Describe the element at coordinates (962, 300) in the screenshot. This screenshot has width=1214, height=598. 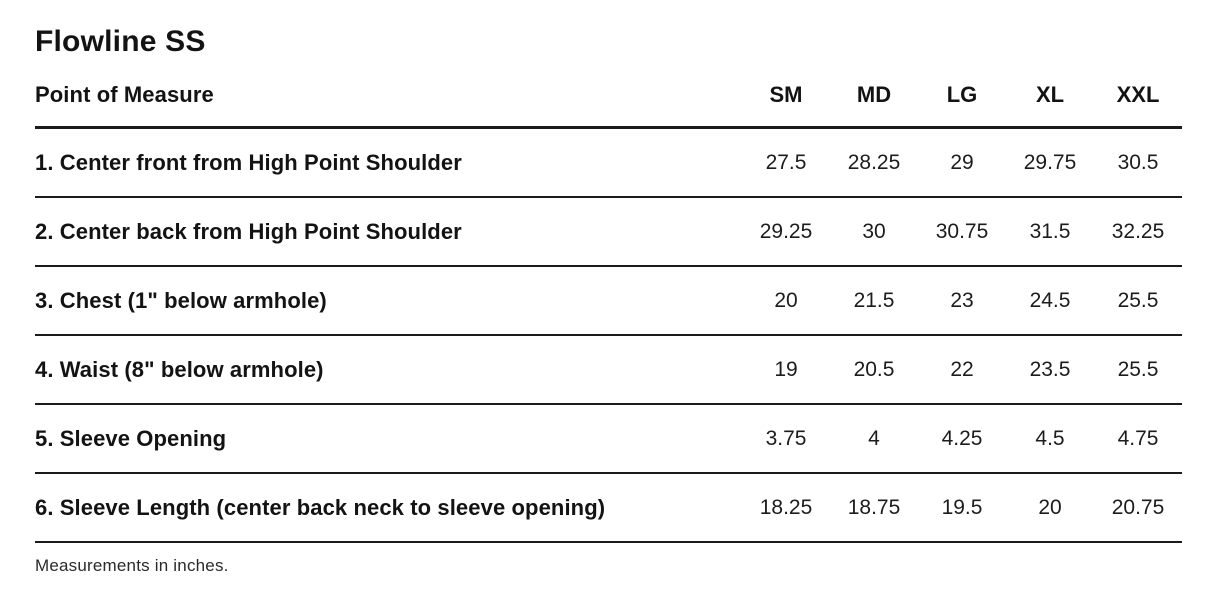
I see `measure-value-lg: 23` at that location.